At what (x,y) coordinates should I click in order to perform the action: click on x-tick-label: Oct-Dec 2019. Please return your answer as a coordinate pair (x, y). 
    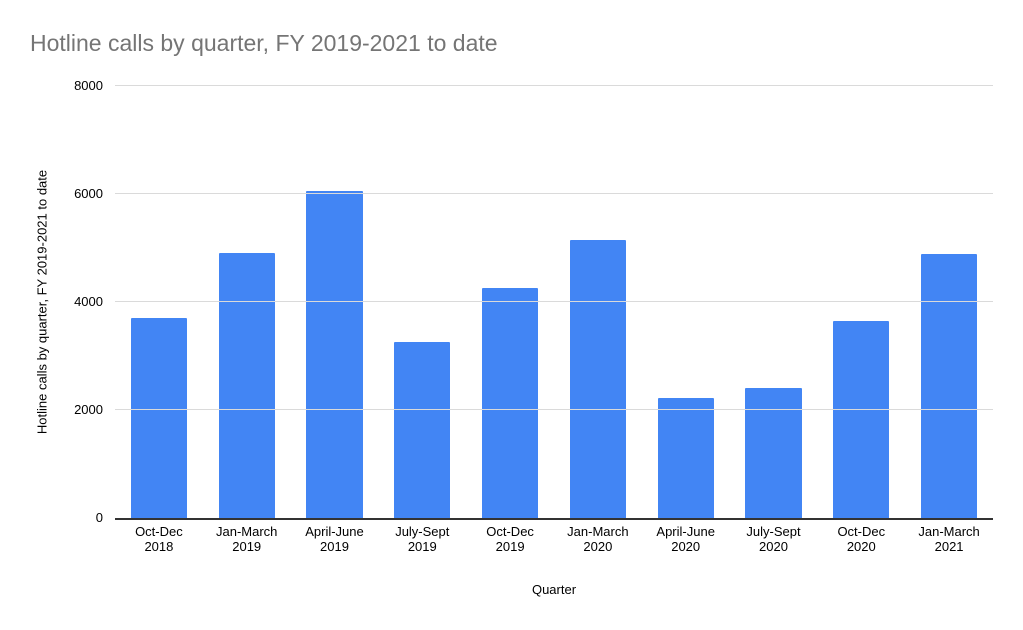
    Looking at the image, I should click on (510, 539).